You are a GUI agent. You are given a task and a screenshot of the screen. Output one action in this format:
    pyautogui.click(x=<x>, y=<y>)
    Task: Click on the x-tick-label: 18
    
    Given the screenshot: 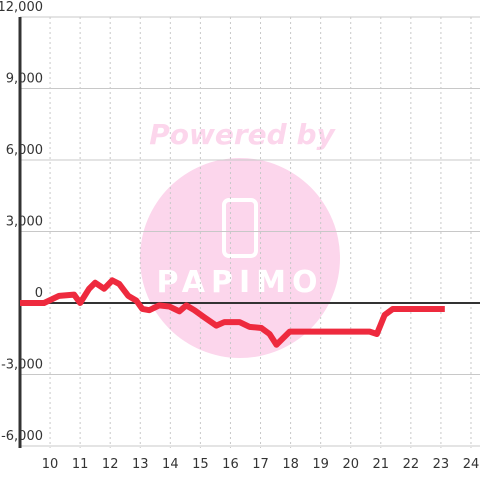 What is the action you would take?
    pyautogui.click(x=290, y=464)
    